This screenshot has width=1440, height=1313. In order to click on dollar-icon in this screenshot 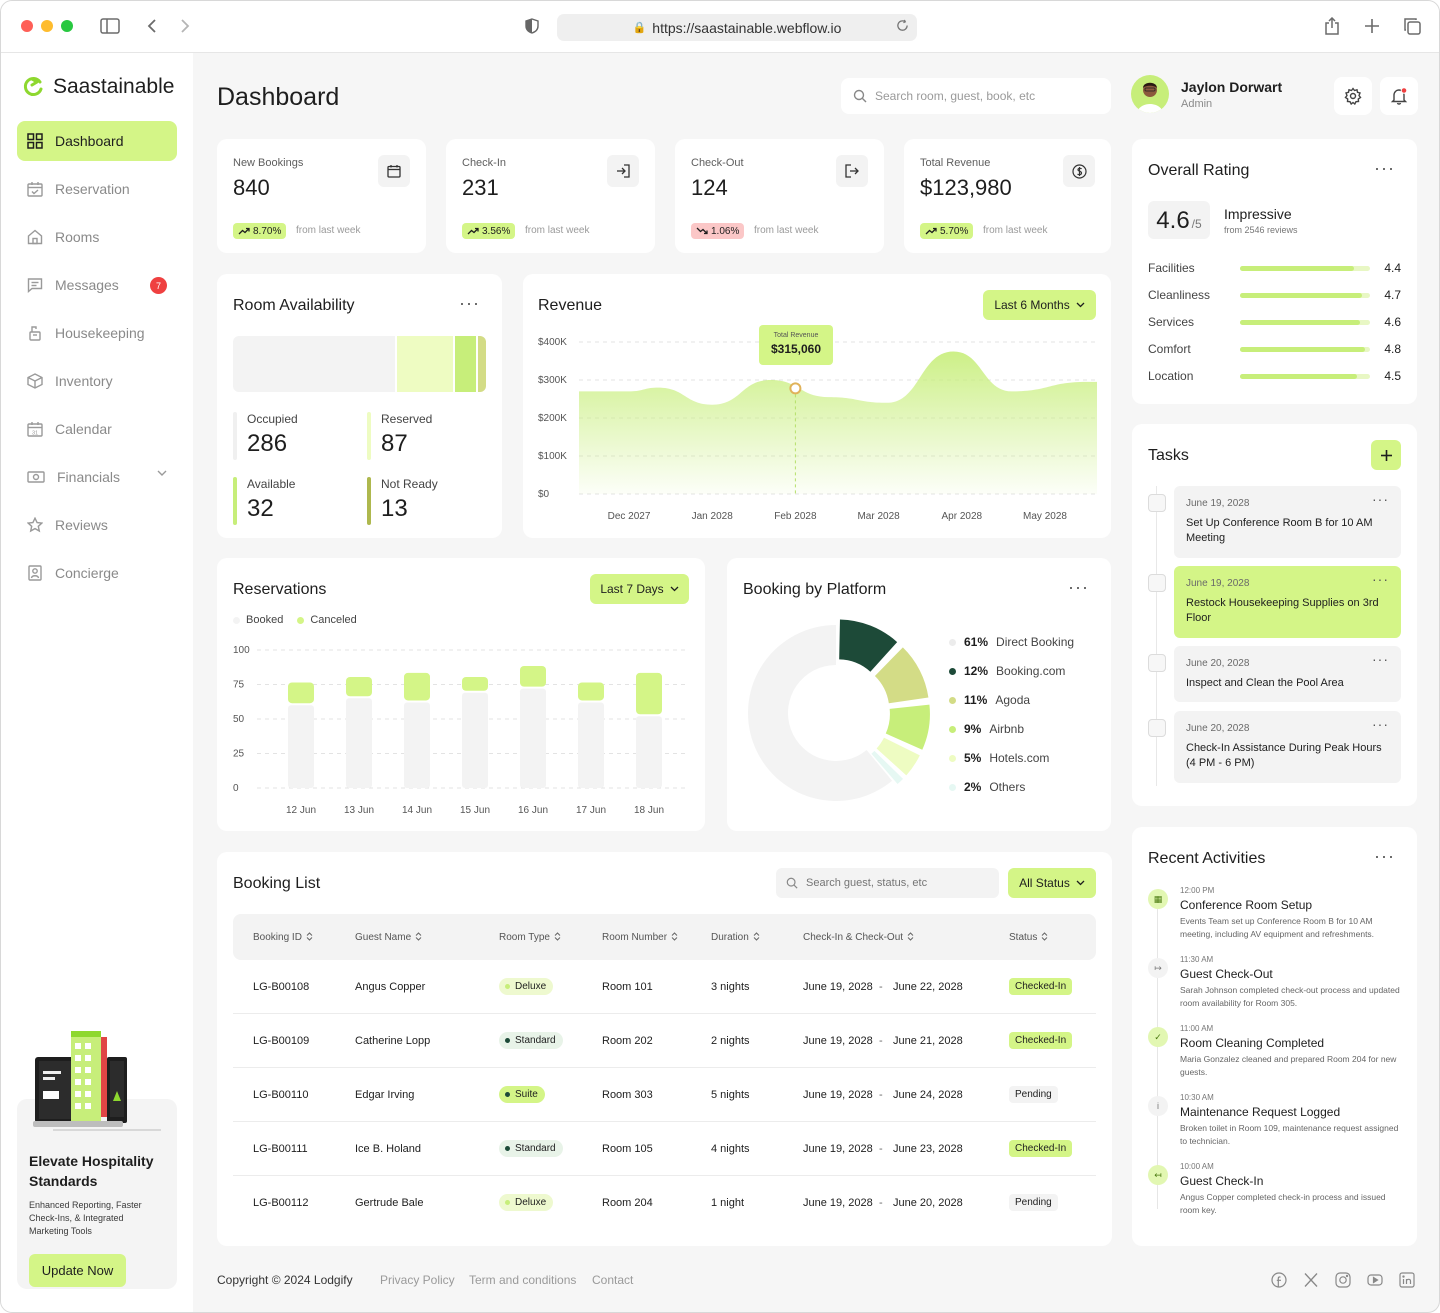, I will do `click(1079, 171)`.